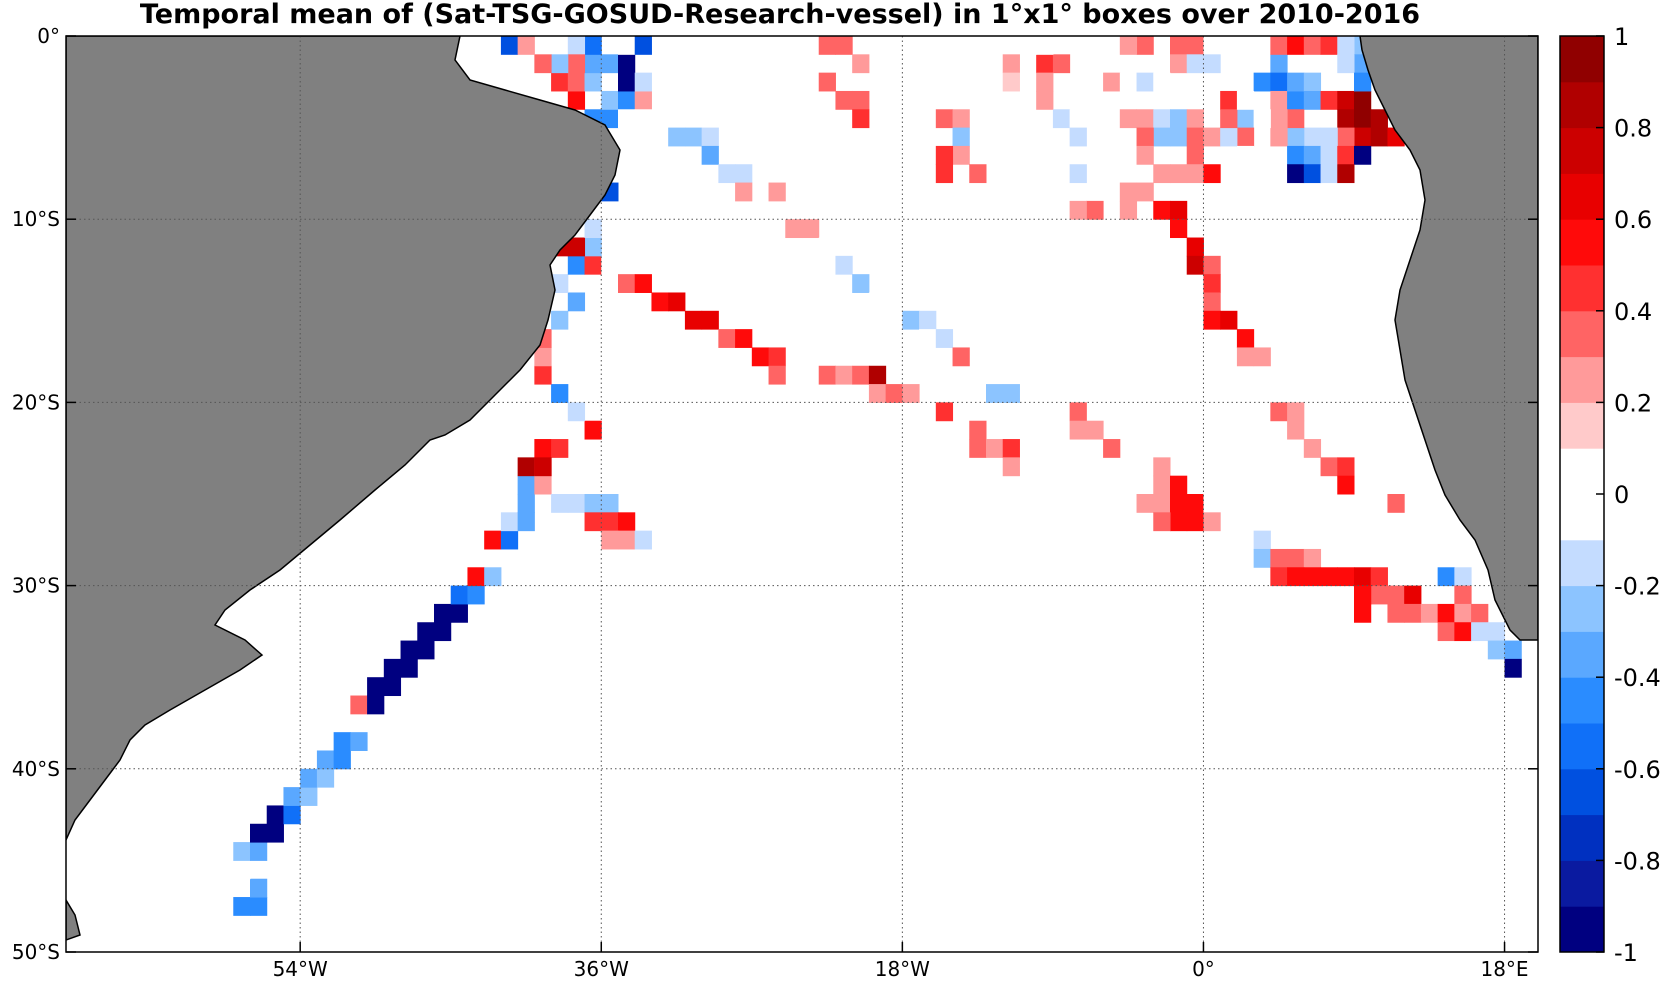  What do you see at coordinates (601, 969) in the screenshot?
I see `x-tick-label: 36°W` at bounding box center [601, 969].